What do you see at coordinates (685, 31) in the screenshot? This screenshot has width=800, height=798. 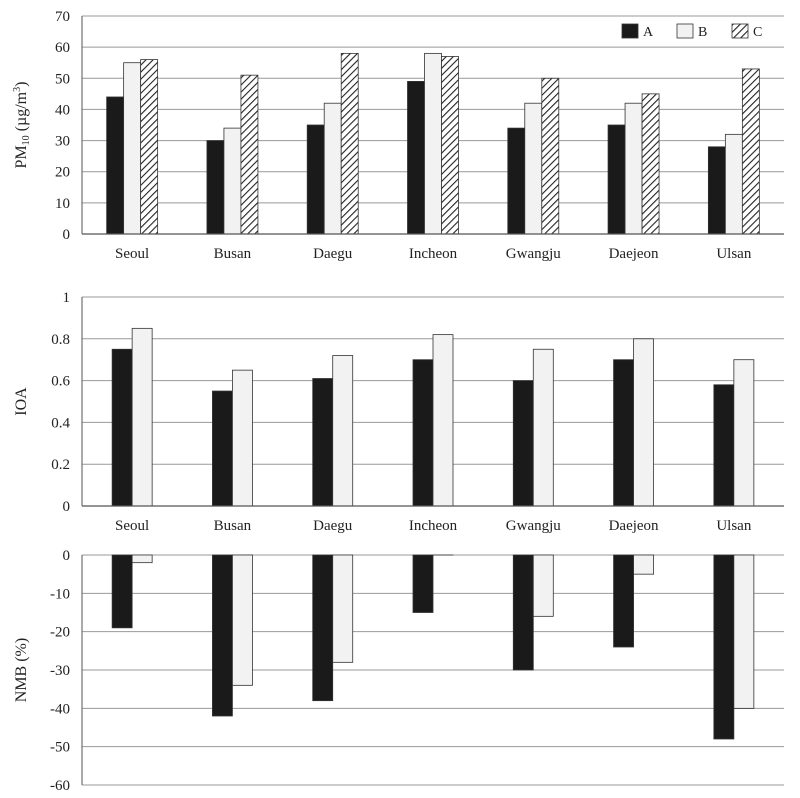 I see `legend-swatch-b` at bounding box center [685, 31].